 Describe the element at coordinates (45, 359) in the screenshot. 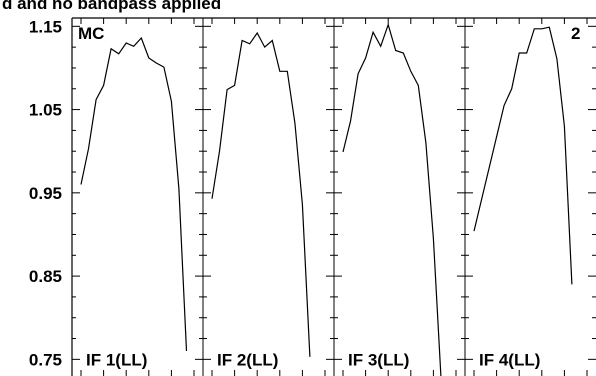

I see `y-tick-label: 0.75` at that location.